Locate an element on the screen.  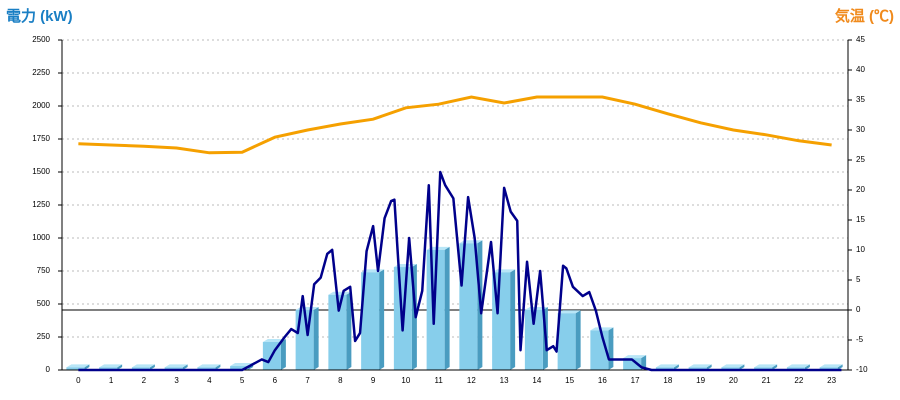
x-tick-label: 22 is located at coordinates (798, 380).